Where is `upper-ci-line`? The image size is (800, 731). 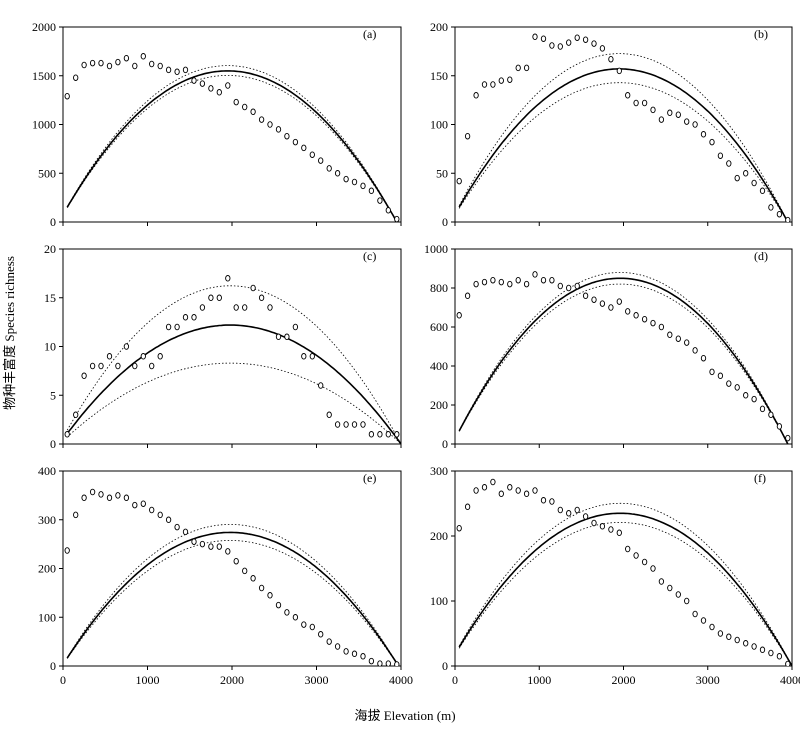 upper-ci-line is located at coordinates (623, 137).